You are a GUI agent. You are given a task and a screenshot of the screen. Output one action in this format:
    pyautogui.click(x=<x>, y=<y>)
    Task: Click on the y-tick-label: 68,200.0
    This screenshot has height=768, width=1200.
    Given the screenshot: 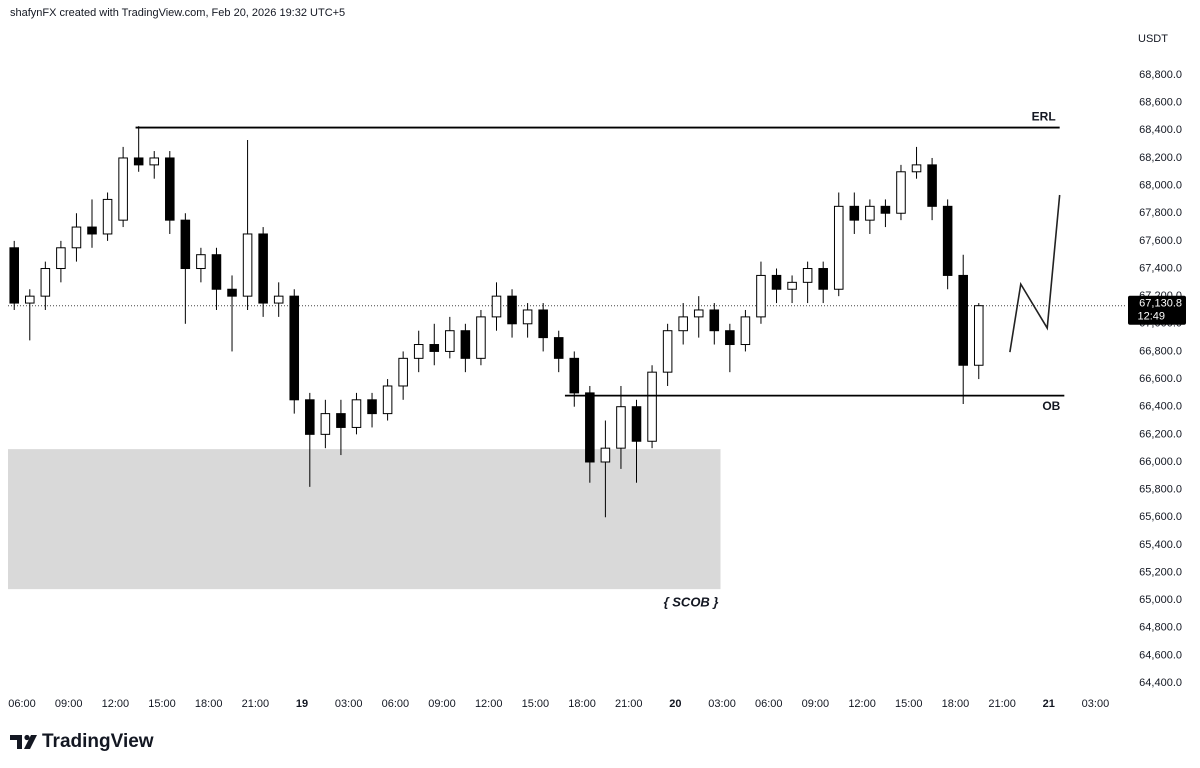 What is the action you would take?
    pyautogui.click(x=1160, y=158)
    